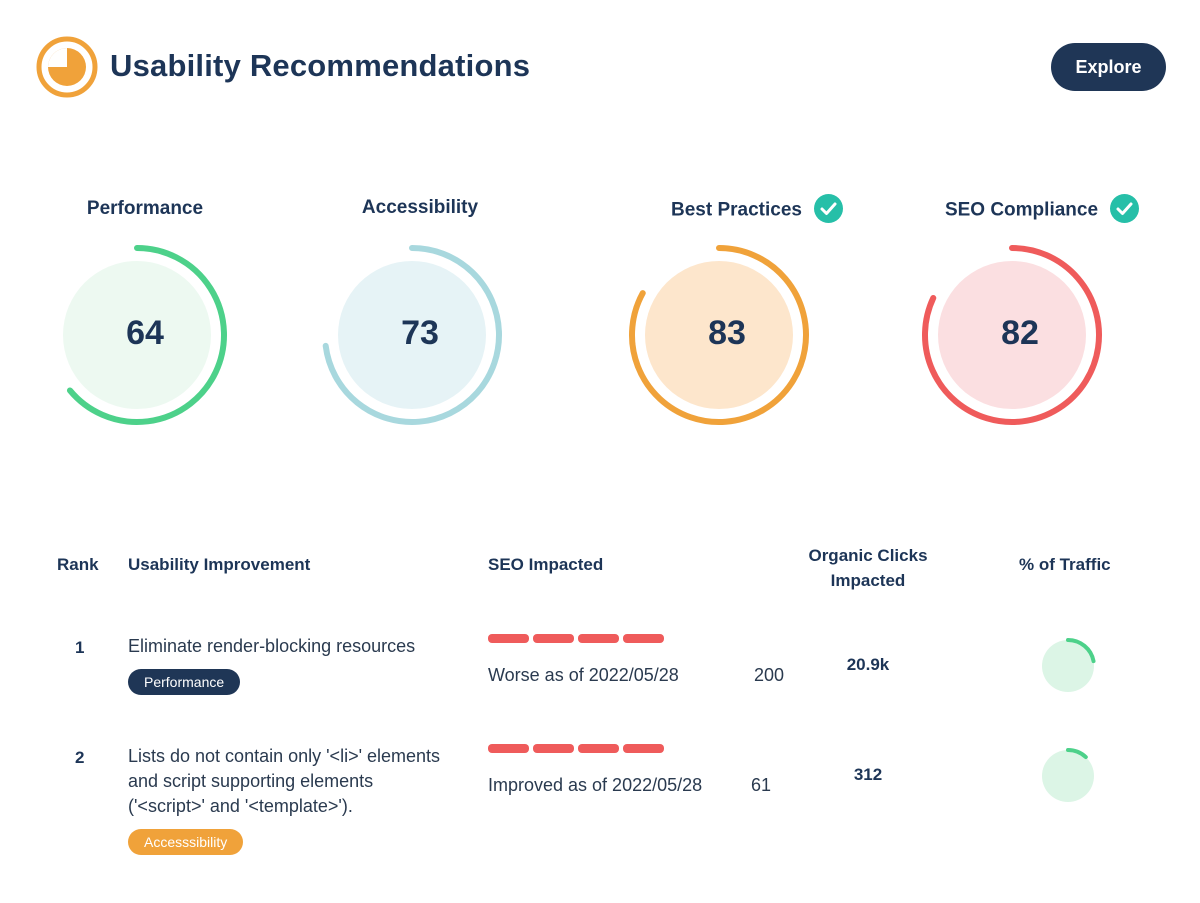 This screenshot has height=903, width=1200. What do you see at coordinates (320, 65) in the screenshot?
I see `page-title: Usability Recommendations` at bounding box center [320, 65].